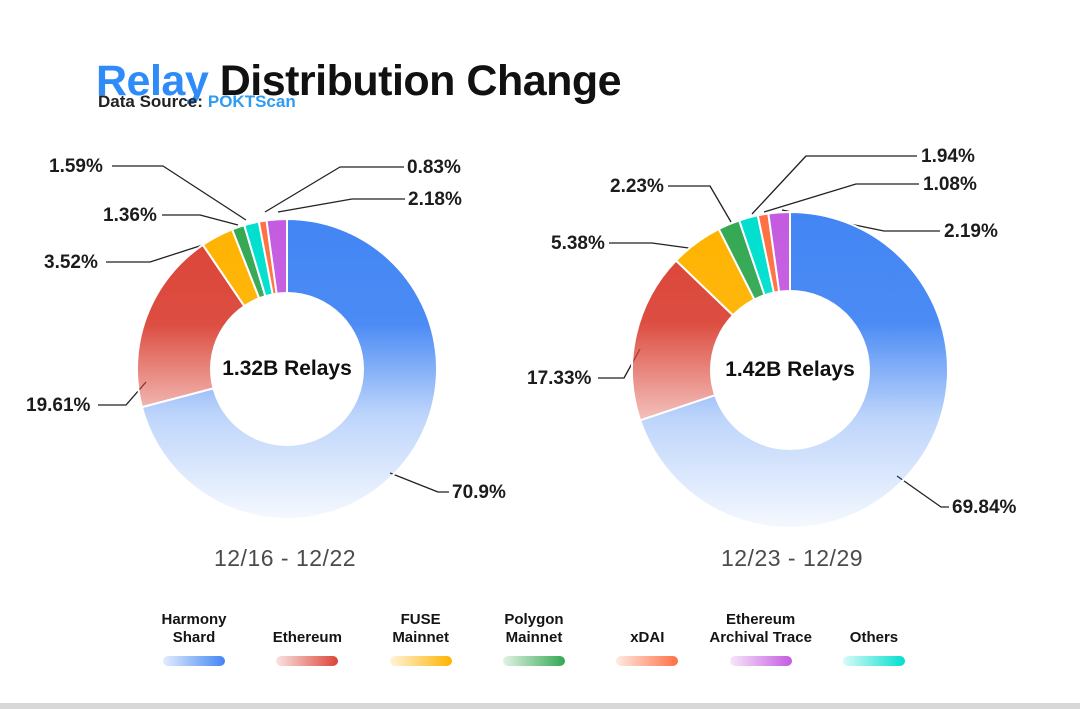 The width and height of the screenshot is (1080, 709). I want to click on legend-label: Polygon Mainnet, so click(534, 628).